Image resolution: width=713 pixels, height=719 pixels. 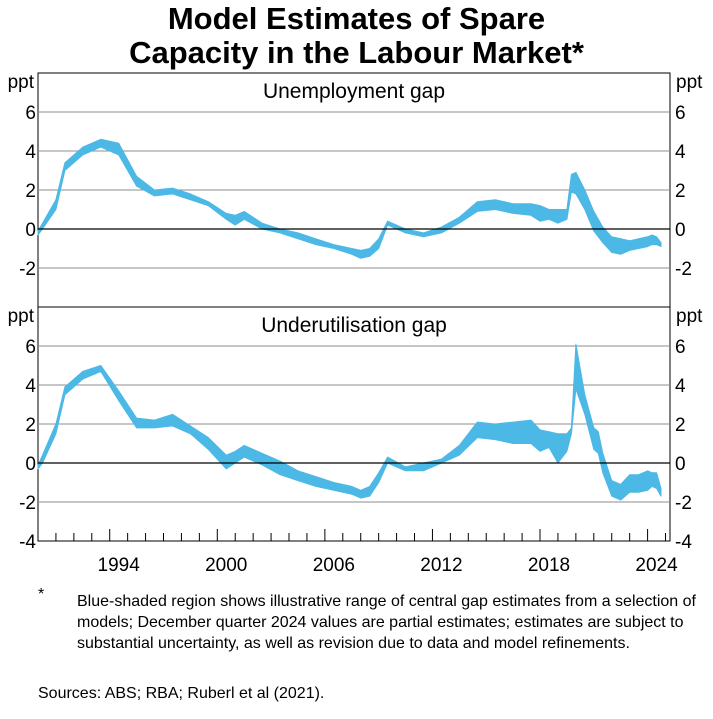 What do you see at coordinates (441, 565) in the screenshot?
I see `x-tick-label: 2012` at bounding box center [441, 565].